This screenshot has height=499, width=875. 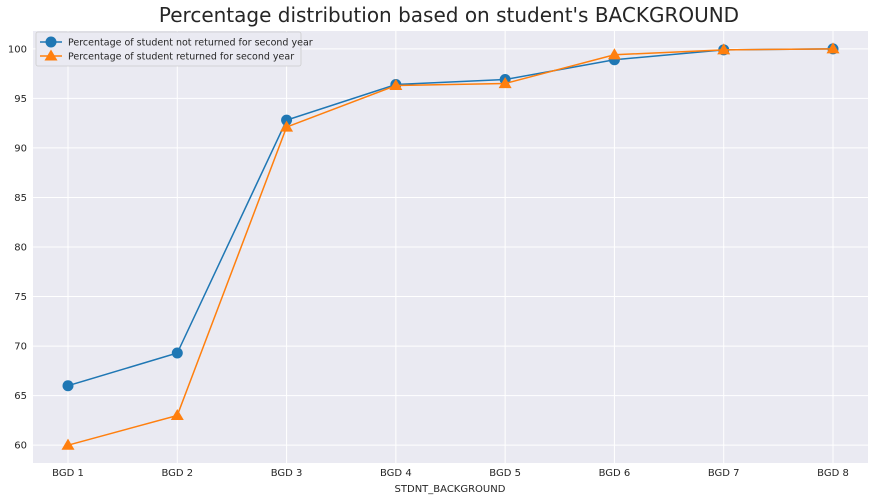 What do you see at coordinates (20, 446) in the screenshot?
I see `y-tick-label: 60` at bounding box center [20, 446].